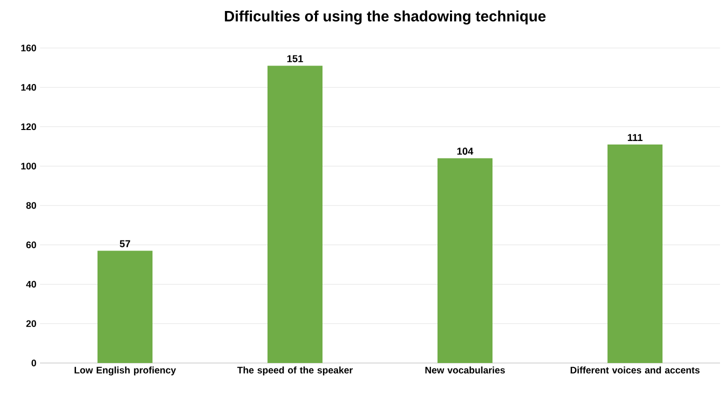 The image size is (727, 403). I want to click on x-tick-label: Low English profiency, so click(125, 371).